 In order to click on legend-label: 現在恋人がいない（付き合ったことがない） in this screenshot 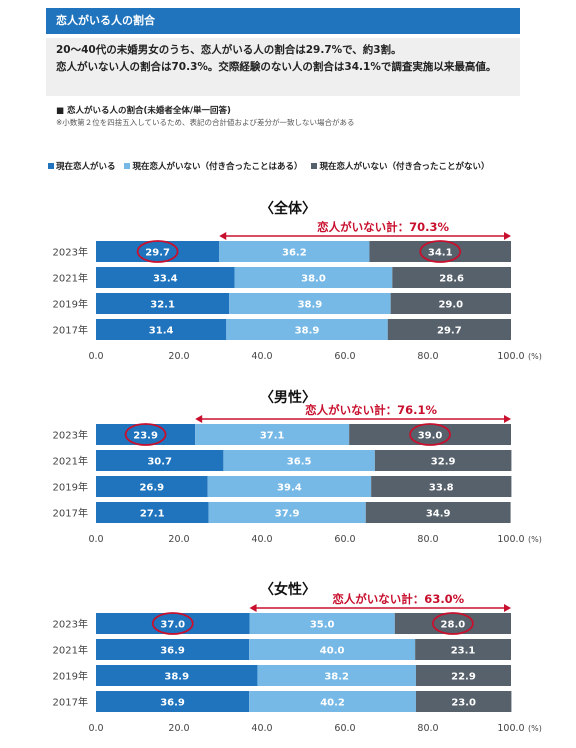, I will do `click(404, 167)`.